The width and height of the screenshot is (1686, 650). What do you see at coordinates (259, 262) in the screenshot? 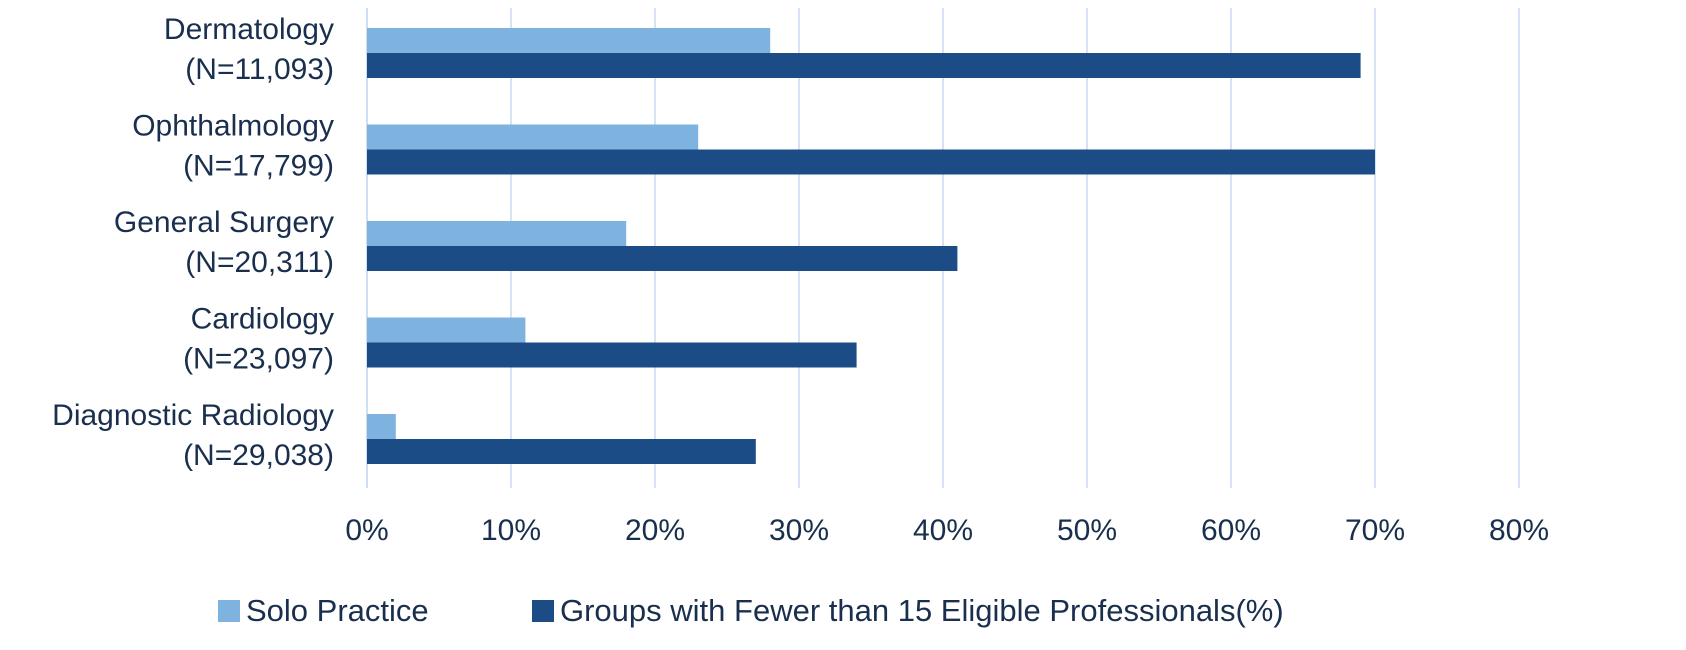
I see `category-label: (N=20,311)` at bounding box center [259, 262].